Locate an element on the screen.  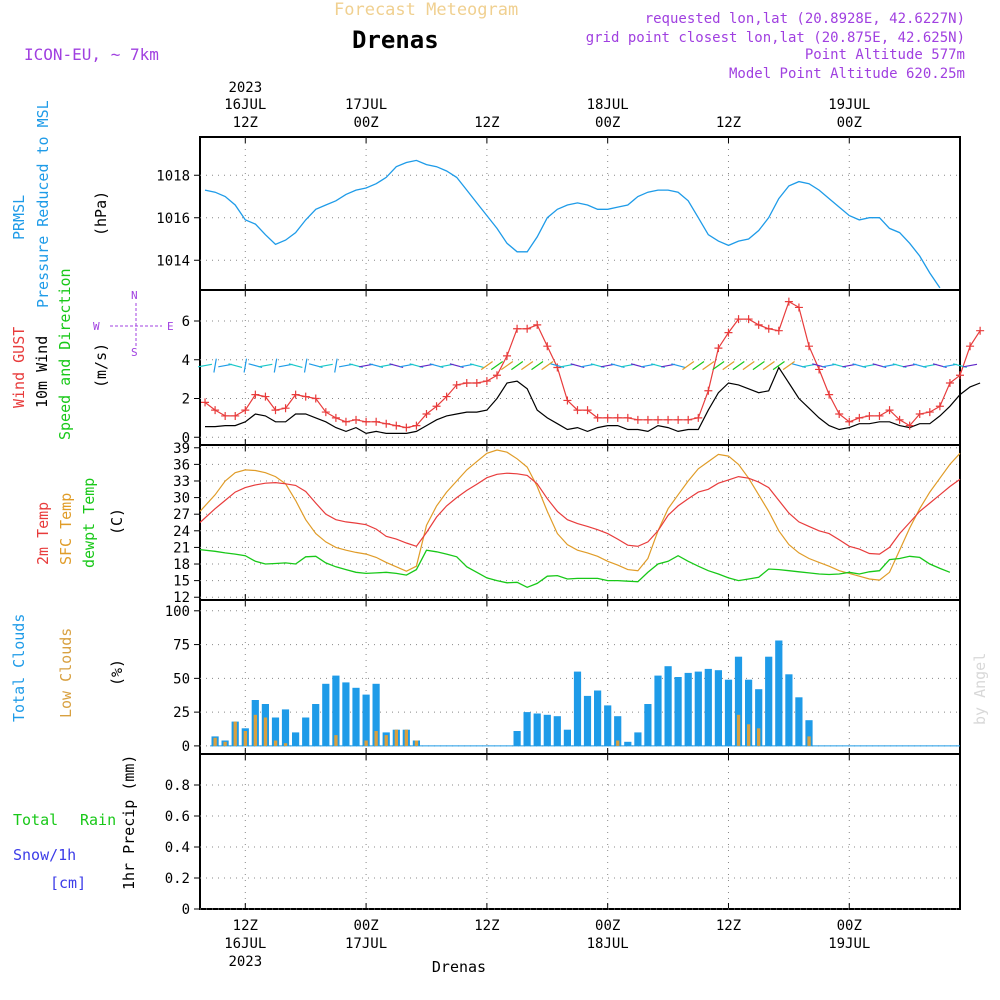
bottom-date-3: 18JUL is located at coordinates (608, 944).